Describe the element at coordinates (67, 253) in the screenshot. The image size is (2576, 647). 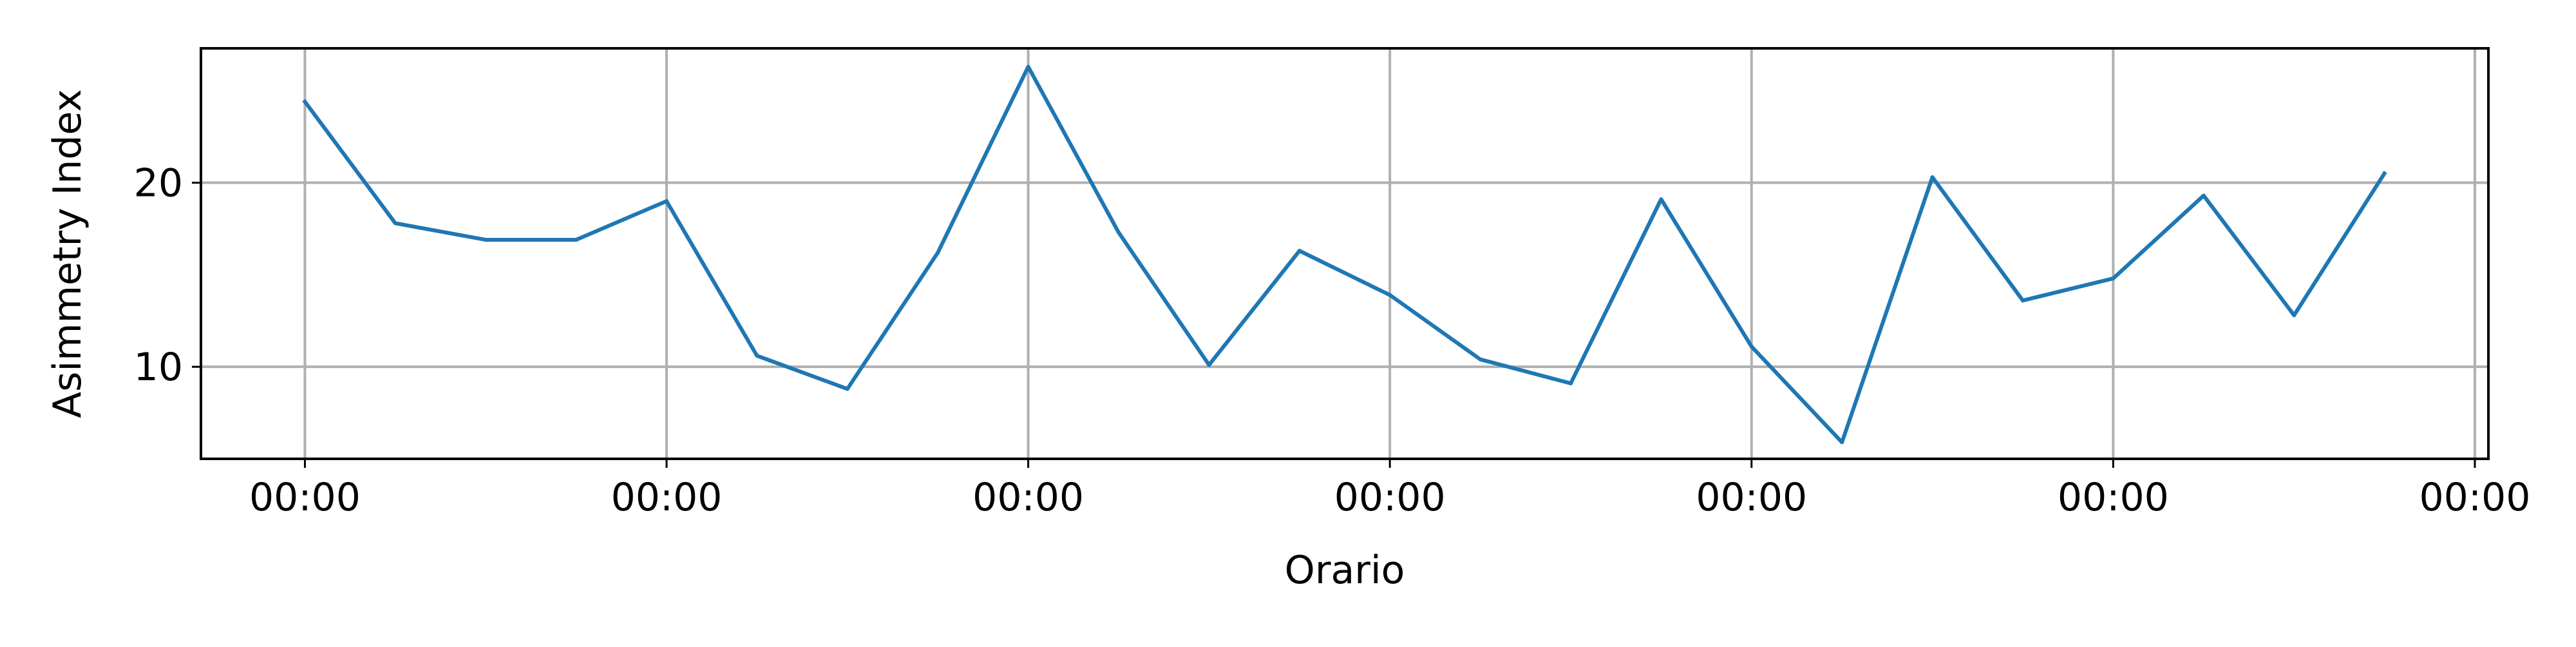
I see `y-axis-label: Asimmetry Index` at that location.